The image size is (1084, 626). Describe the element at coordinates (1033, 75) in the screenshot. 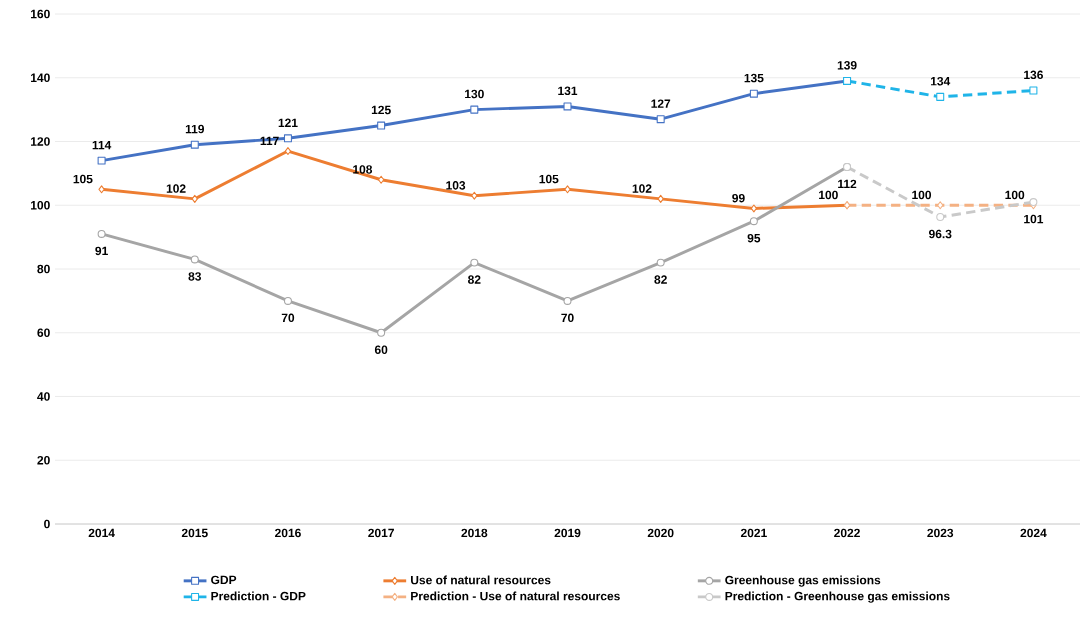

I see `data-label: 136` at that location.